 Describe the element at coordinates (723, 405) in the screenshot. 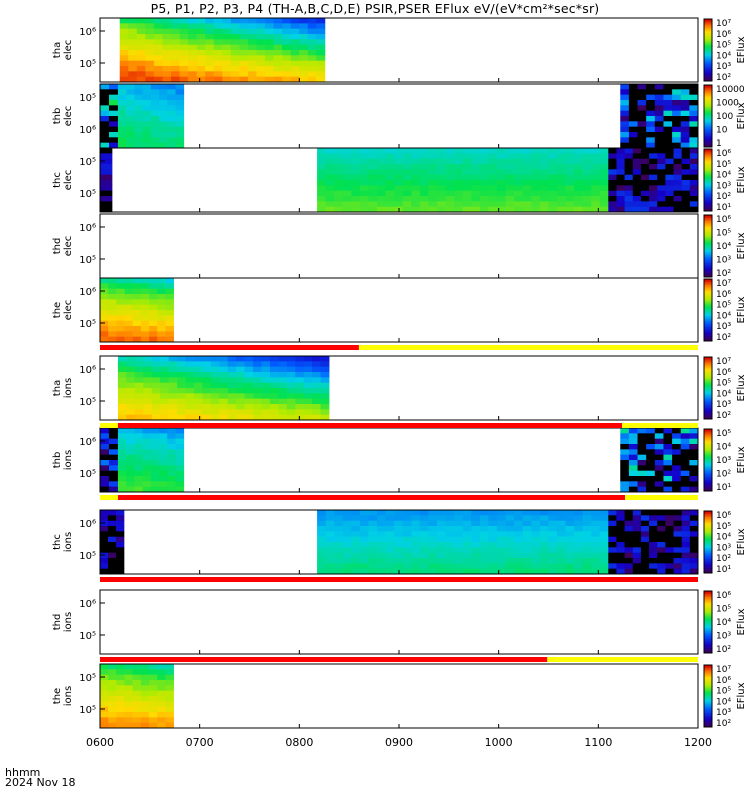

I see `colorbar-tick-label: 10³` at that location.